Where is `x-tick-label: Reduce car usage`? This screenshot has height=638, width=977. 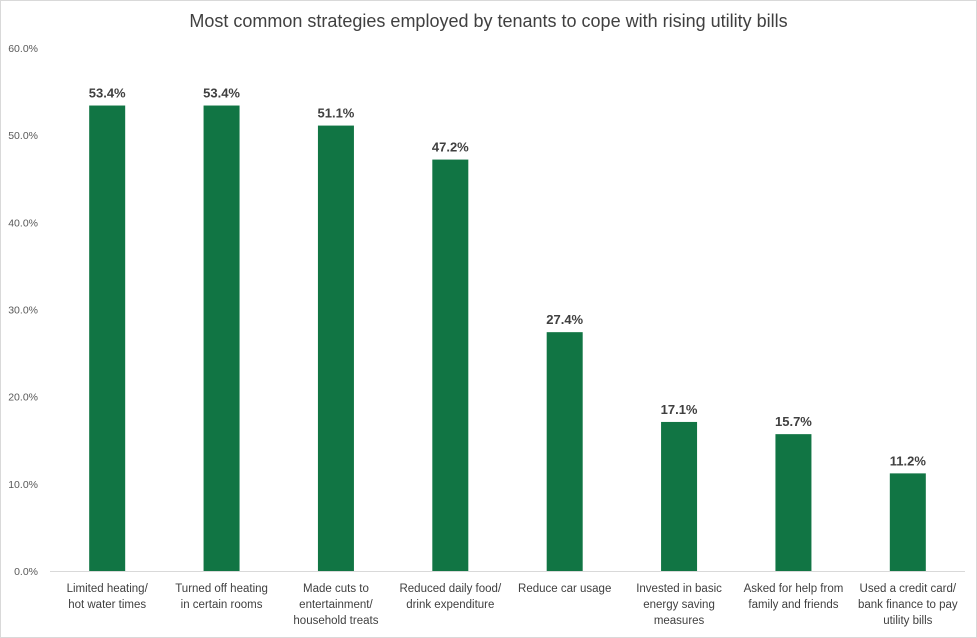
x-tick-label: Reduce car usage is located at coordinates (564, 589).